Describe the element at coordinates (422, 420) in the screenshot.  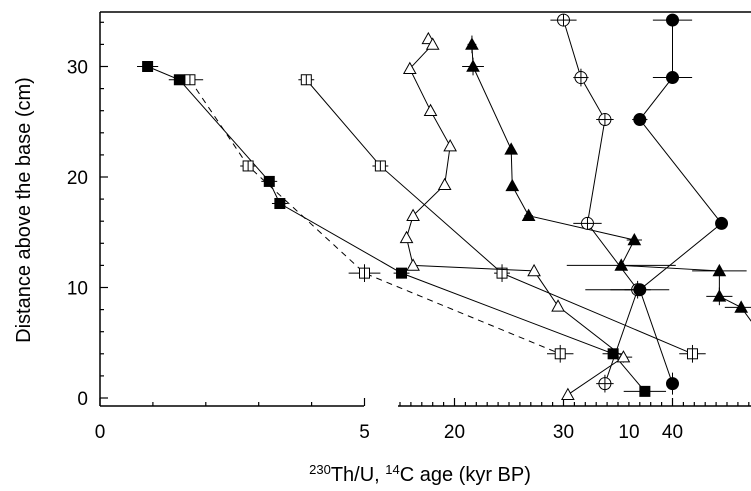
I see `x-axis-ticks: 051020304050` at that location.